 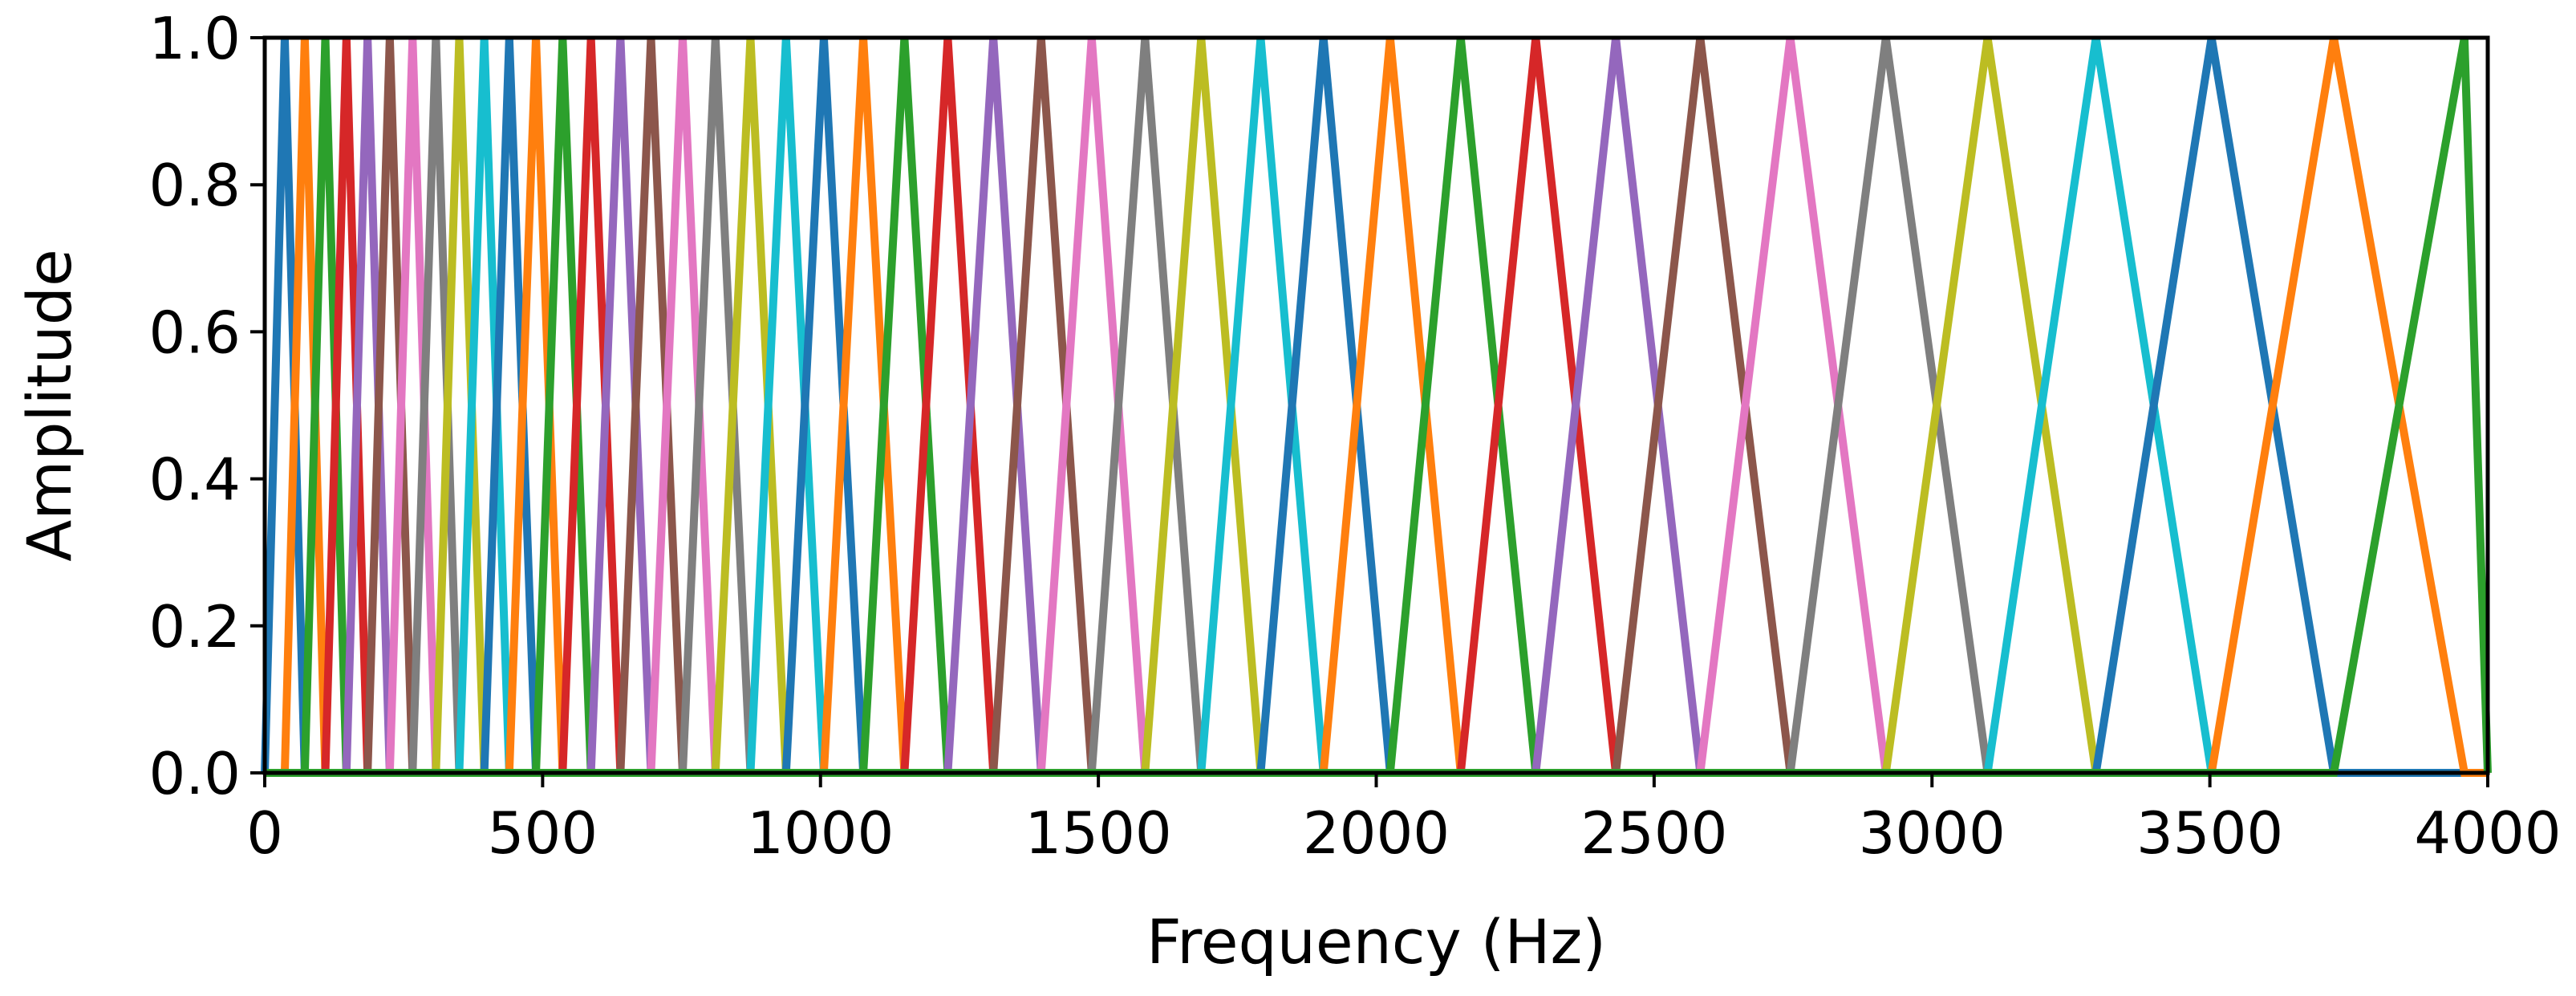 I want to click on x-tick-label: 3000, so click(x=1932, y=833).